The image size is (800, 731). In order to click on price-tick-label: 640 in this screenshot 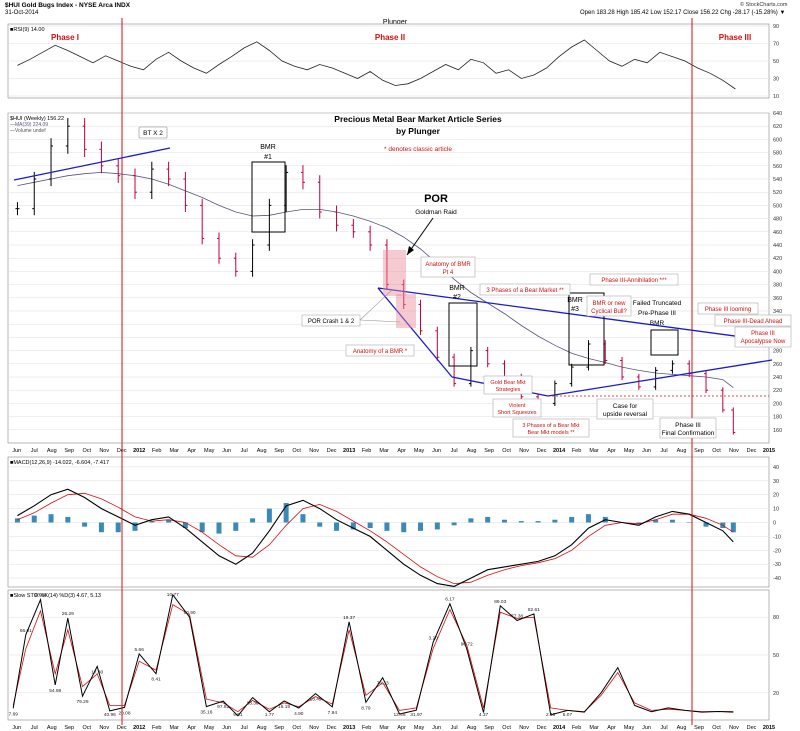, I will do `click(777, 114)`.